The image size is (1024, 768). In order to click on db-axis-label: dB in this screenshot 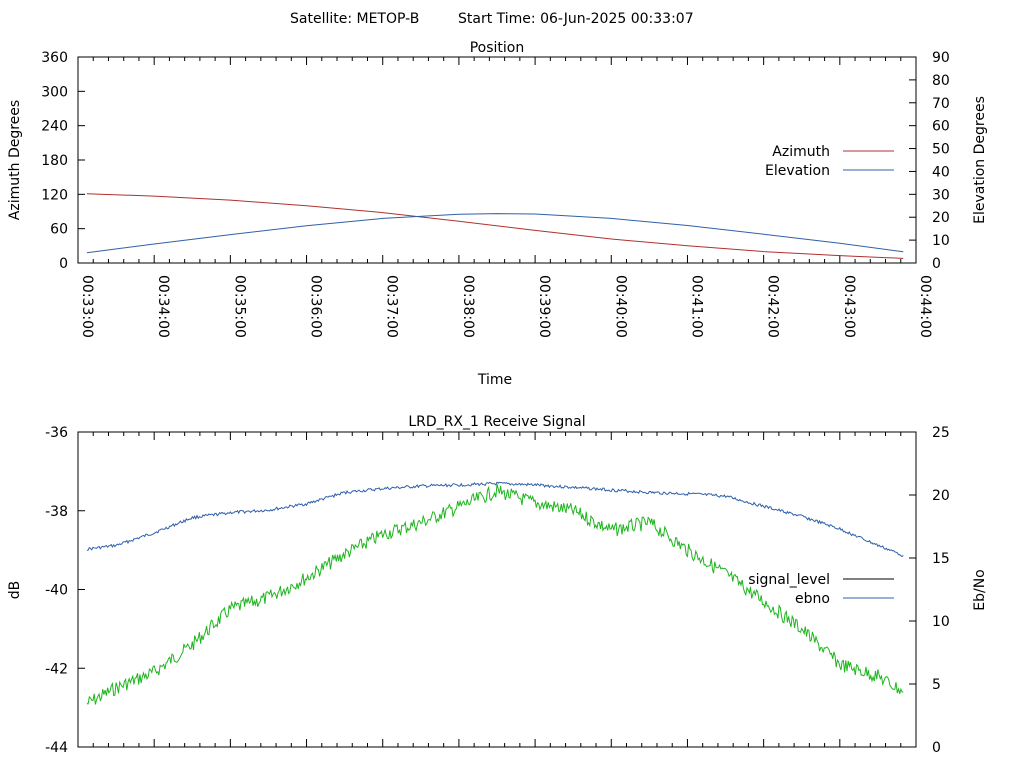, I will do `click(15, 590)`.